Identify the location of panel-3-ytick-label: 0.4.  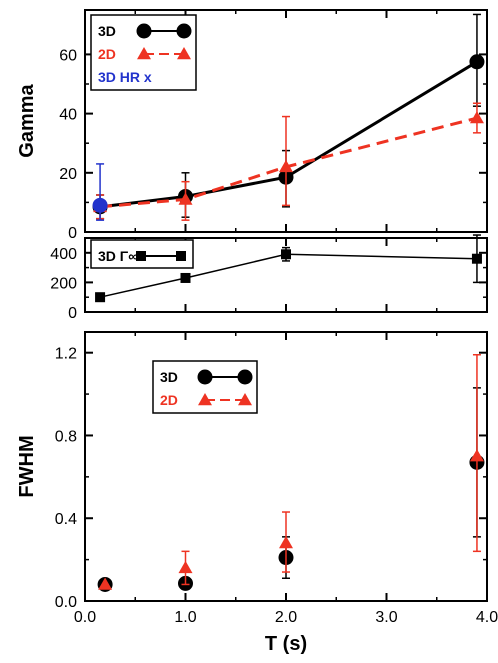
(66, 519).